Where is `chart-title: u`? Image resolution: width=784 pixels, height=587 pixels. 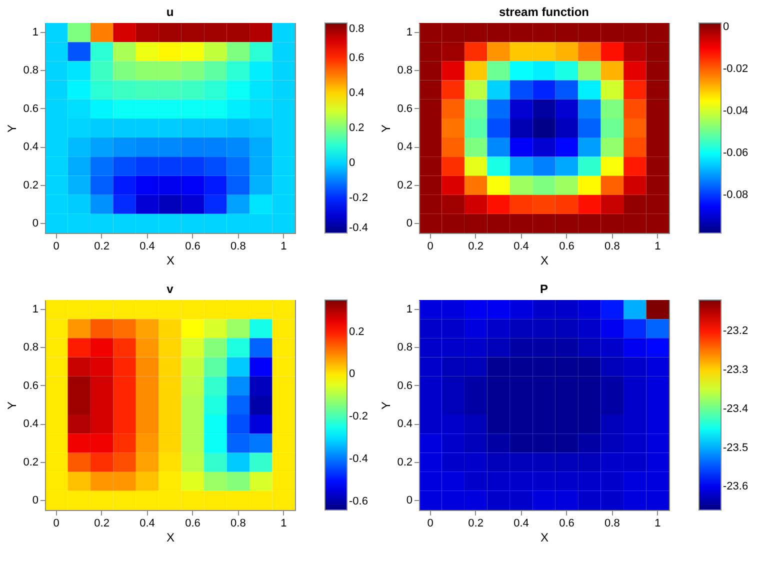
chart-title: u is located at coordinates (170, 12).